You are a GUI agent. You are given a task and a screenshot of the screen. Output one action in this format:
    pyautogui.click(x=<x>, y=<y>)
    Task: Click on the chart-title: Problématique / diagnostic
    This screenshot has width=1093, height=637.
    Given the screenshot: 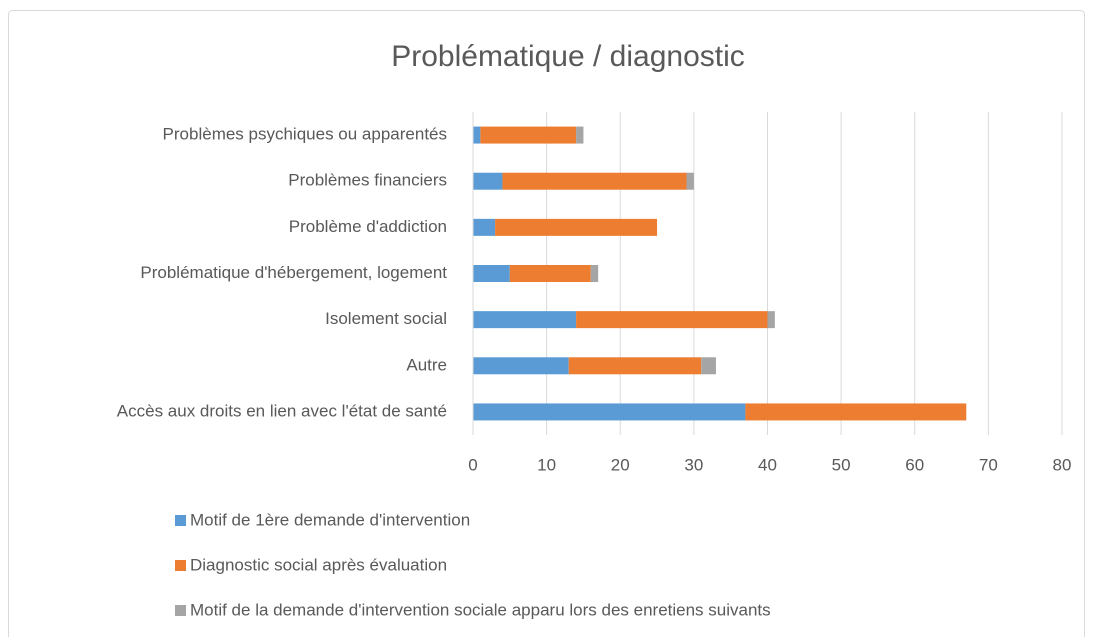 What is the action you would take?
    pyautogui.click(x=568, y=56)
    